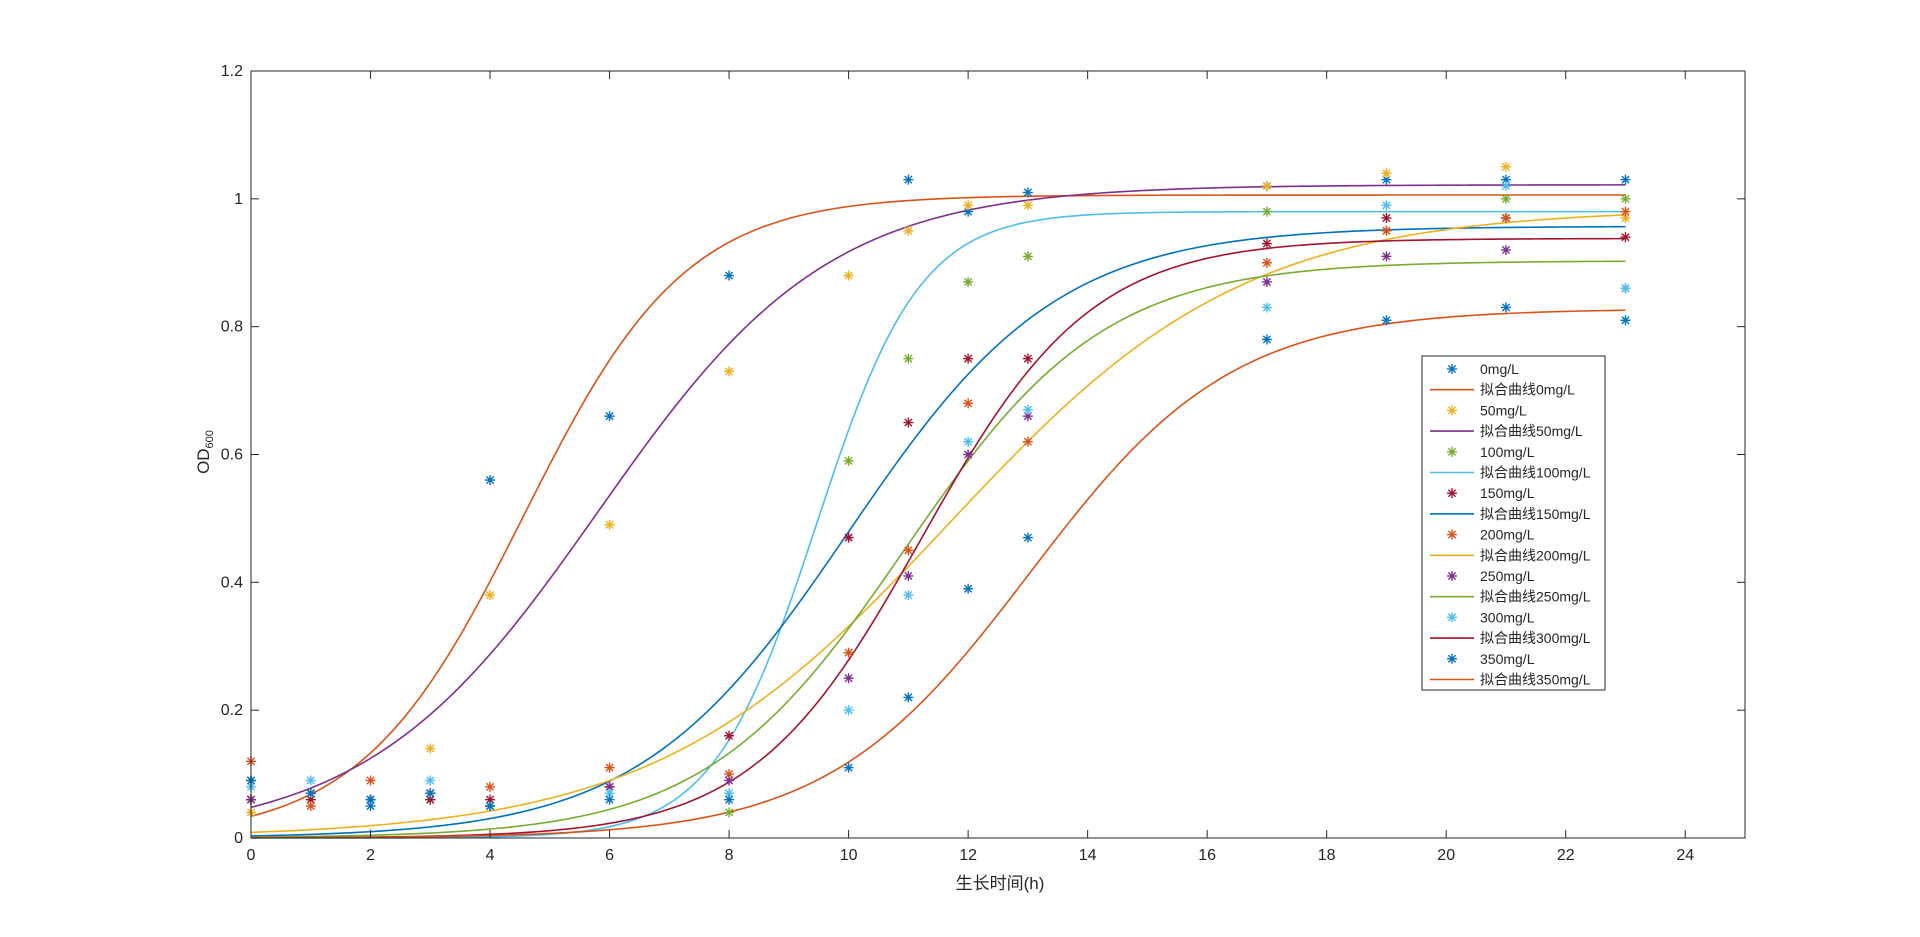  What do you see at coordinates (232, 710) in the screenshot?
I see `y-tick-label: 0.2` at bounding box center [232, 710].